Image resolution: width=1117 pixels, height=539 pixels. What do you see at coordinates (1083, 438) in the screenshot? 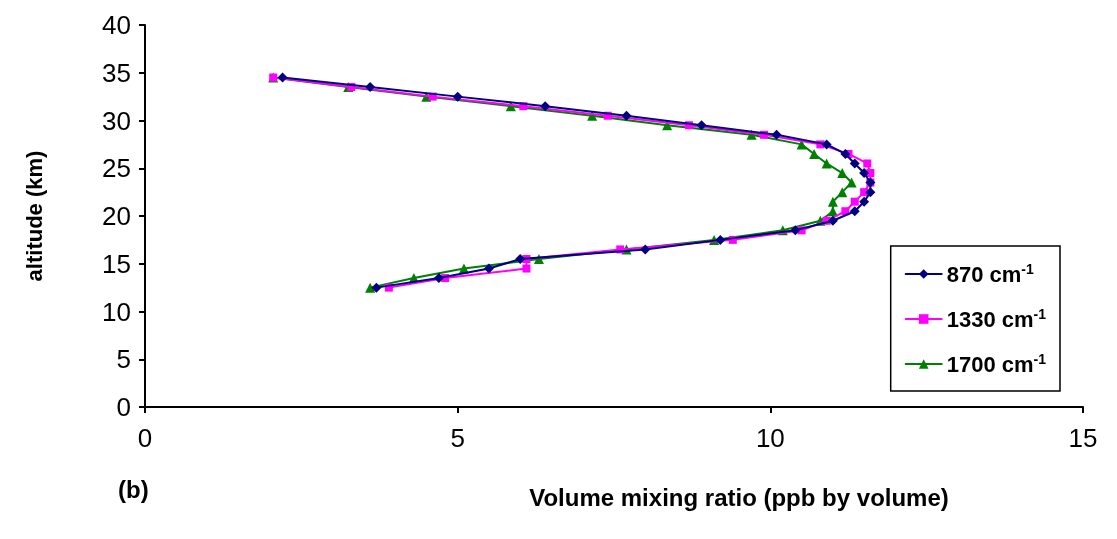
I see `x-tick-label: 15` at bounding box center [1083, 438].